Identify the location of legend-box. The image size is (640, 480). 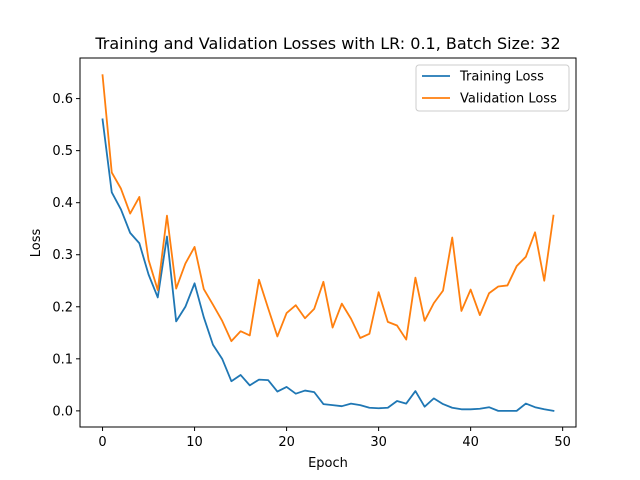
(492, 88).